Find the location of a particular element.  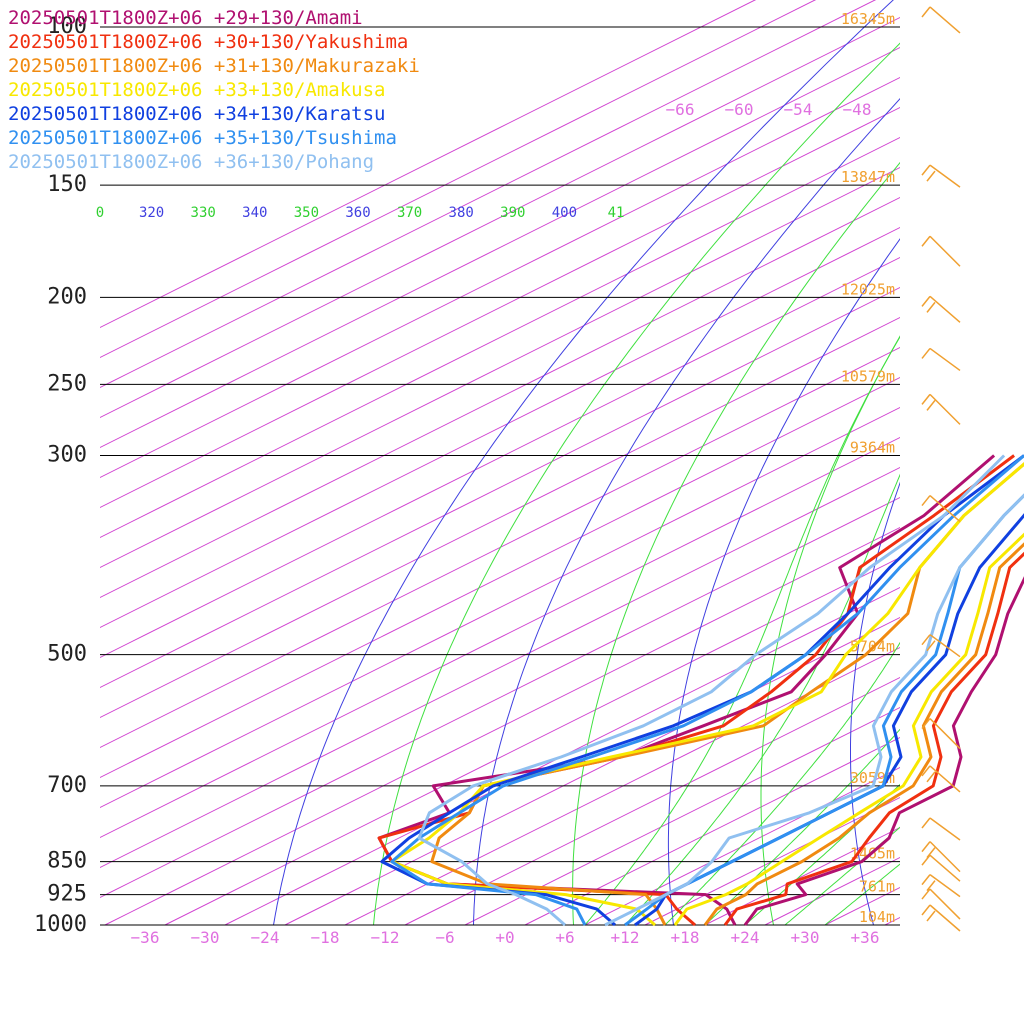

temperature-tick-label: −18 is located at coordinates (325, 937).